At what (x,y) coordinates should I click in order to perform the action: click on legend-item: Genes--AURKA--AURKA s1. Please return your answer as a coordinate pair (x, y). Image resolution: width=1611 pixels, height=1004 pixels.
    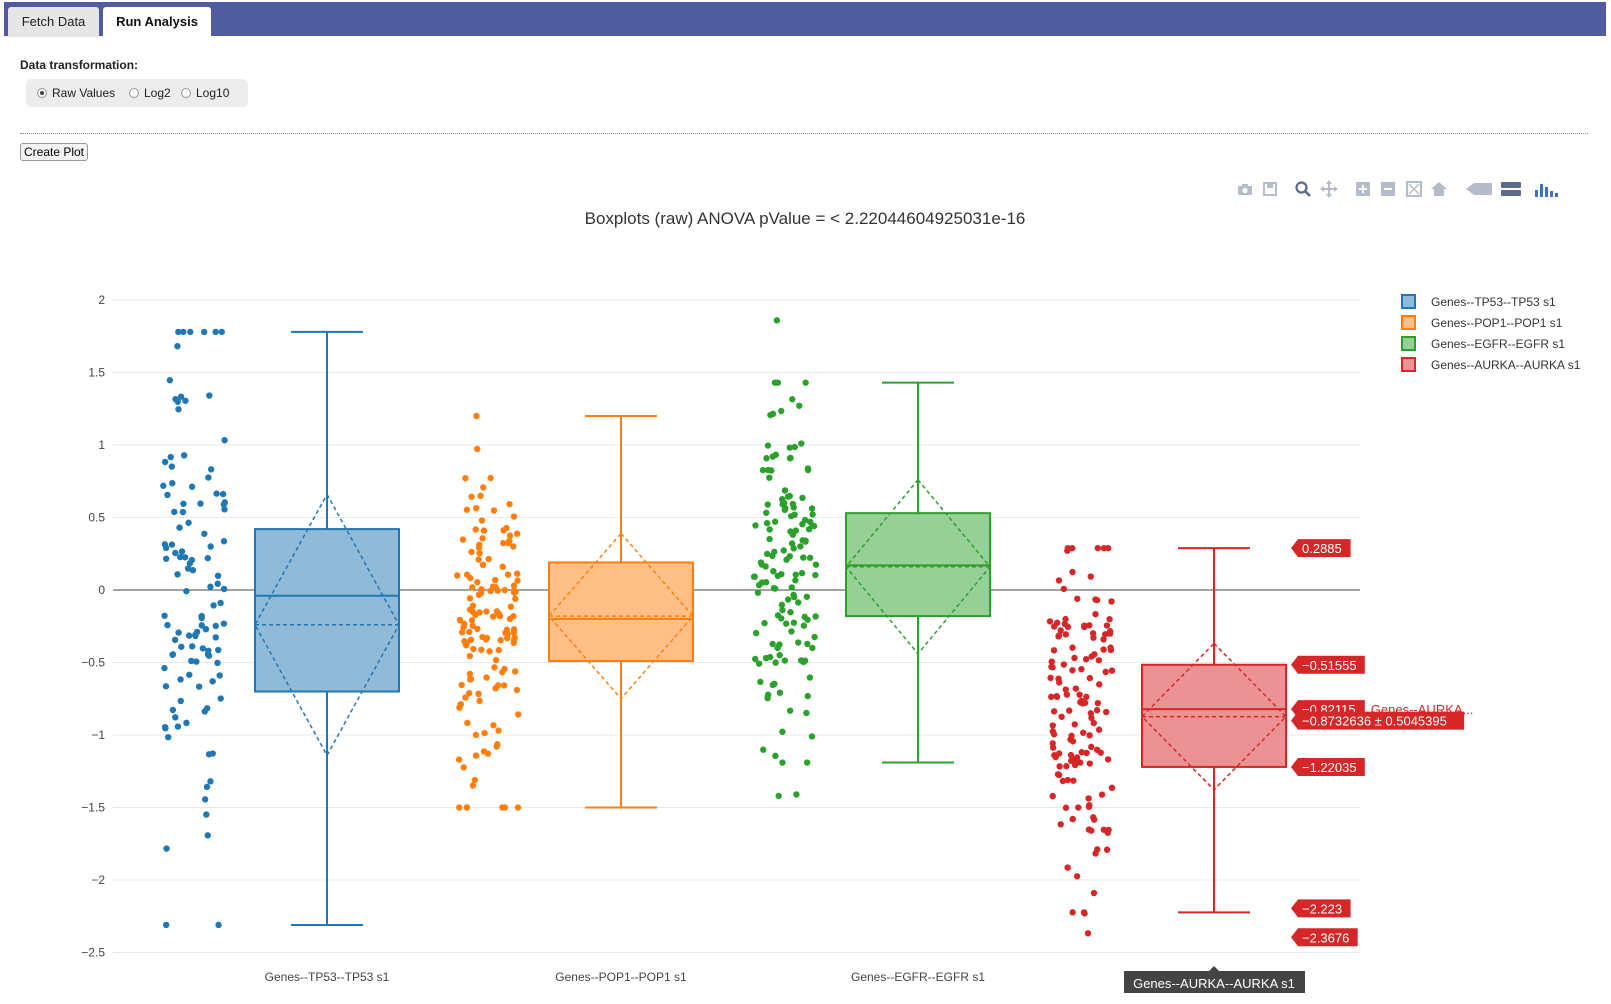
    Looking at the image, I should click on (1491, 364).